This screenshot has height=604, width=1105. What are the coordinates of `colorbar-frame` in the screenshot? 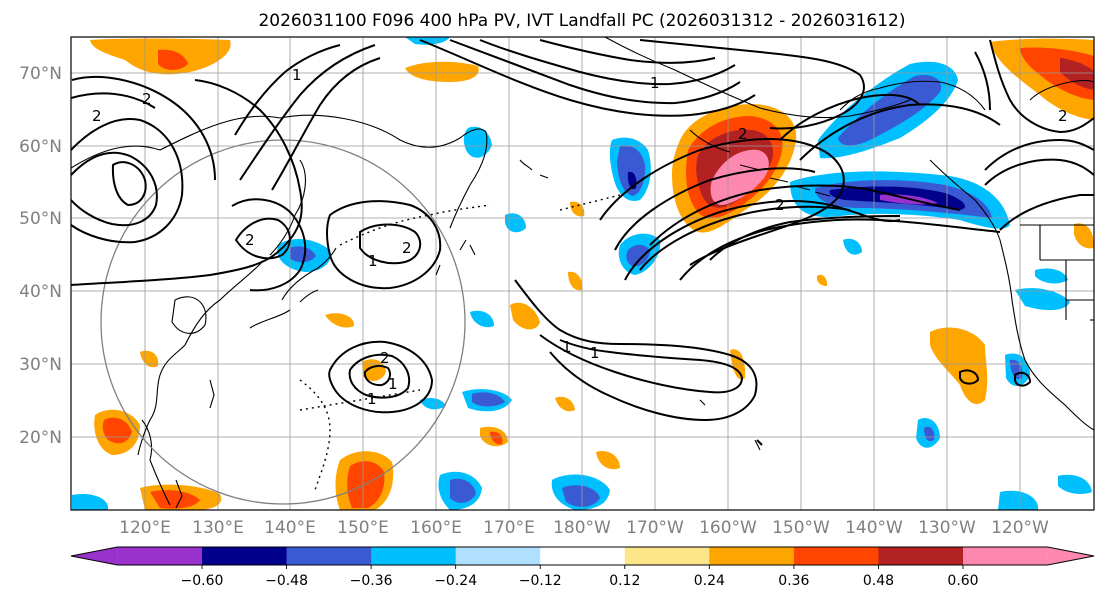 It's located at (582, 556).